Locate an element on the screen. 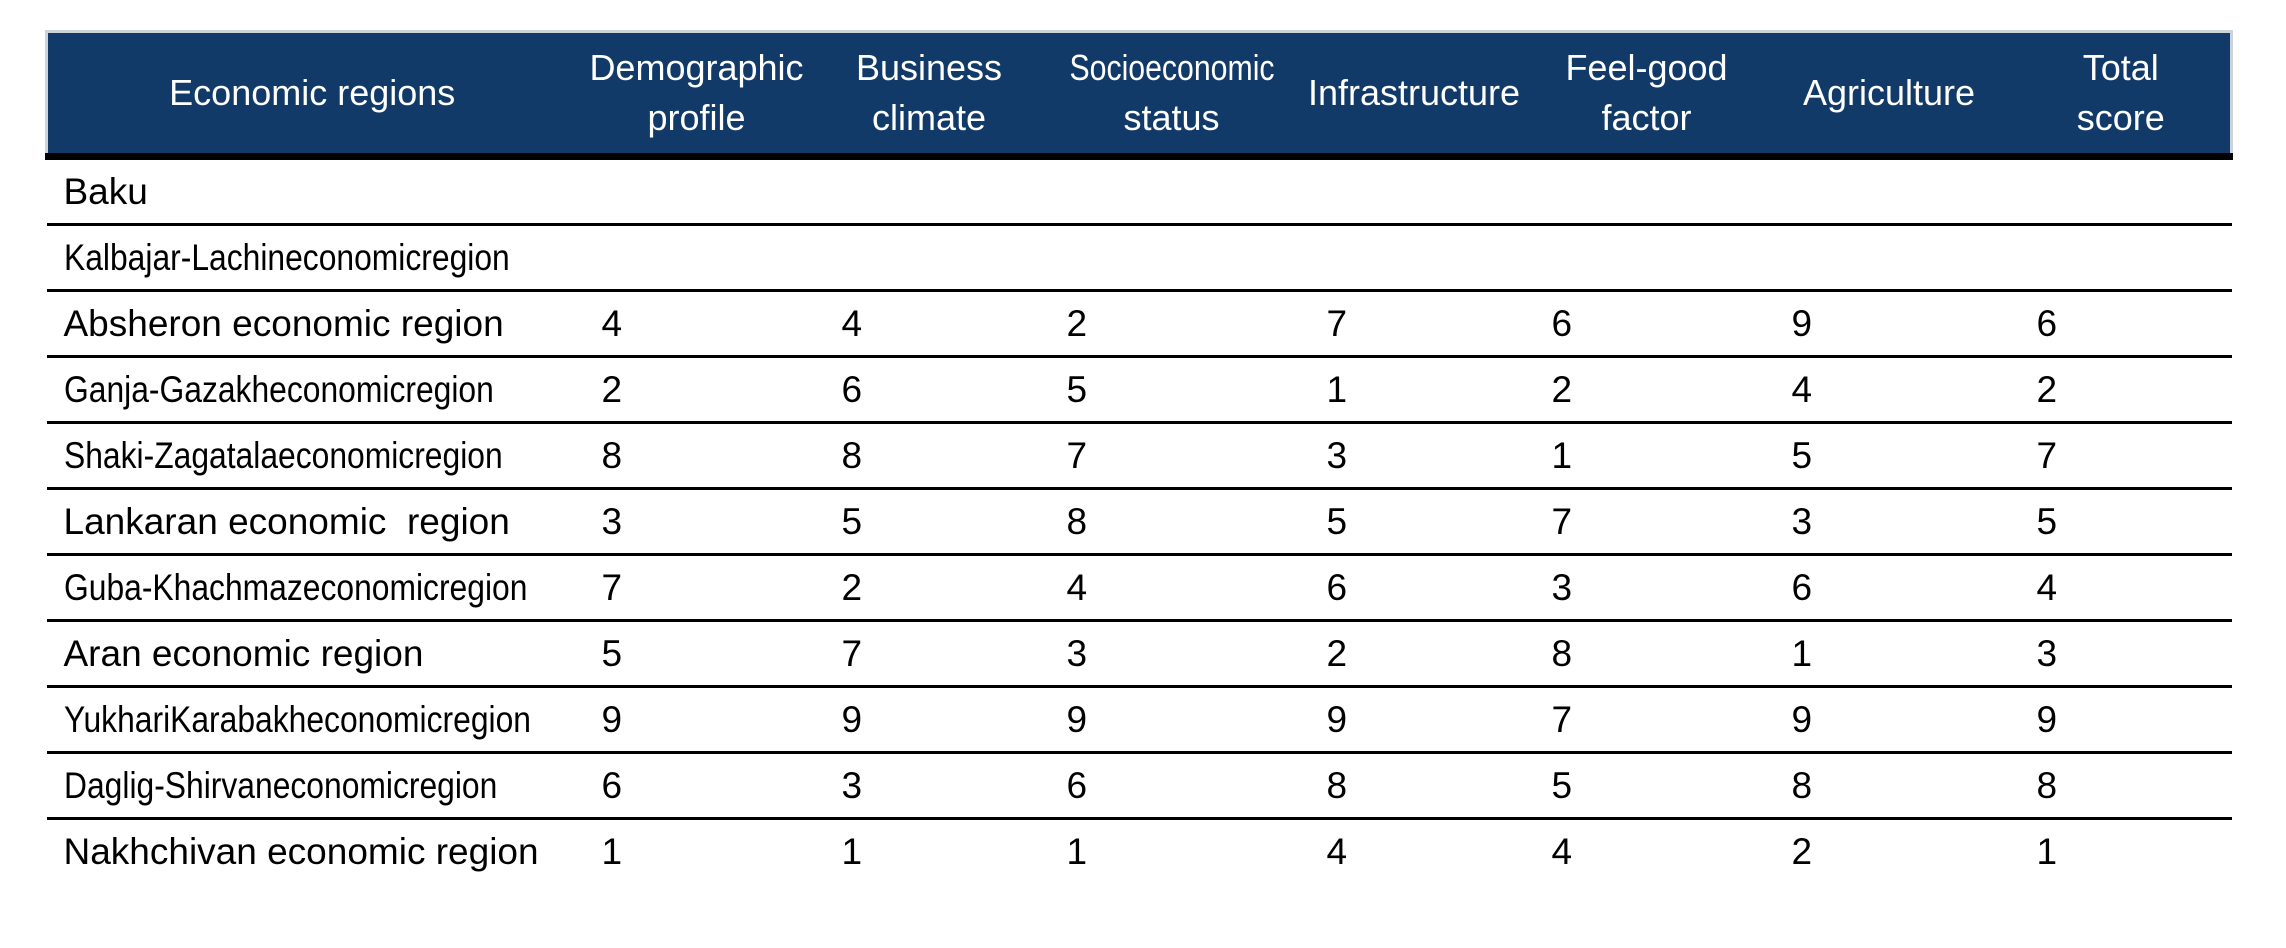 The image size is (2286, 948). table-row: Shaki-Zagatalaeconomicregion 8 8 7 3 1 5 7 is located at coordinates (1139, 456).